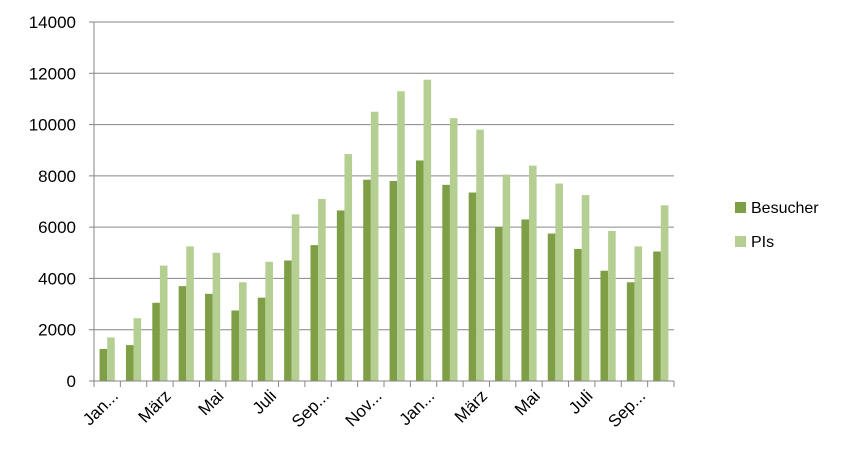 This screenshot has width=844, height=457. What do you see at coordinates (57, 330) in the screenshot?
I see `y-tick-label: 2000` at bounding box center [57, 330].